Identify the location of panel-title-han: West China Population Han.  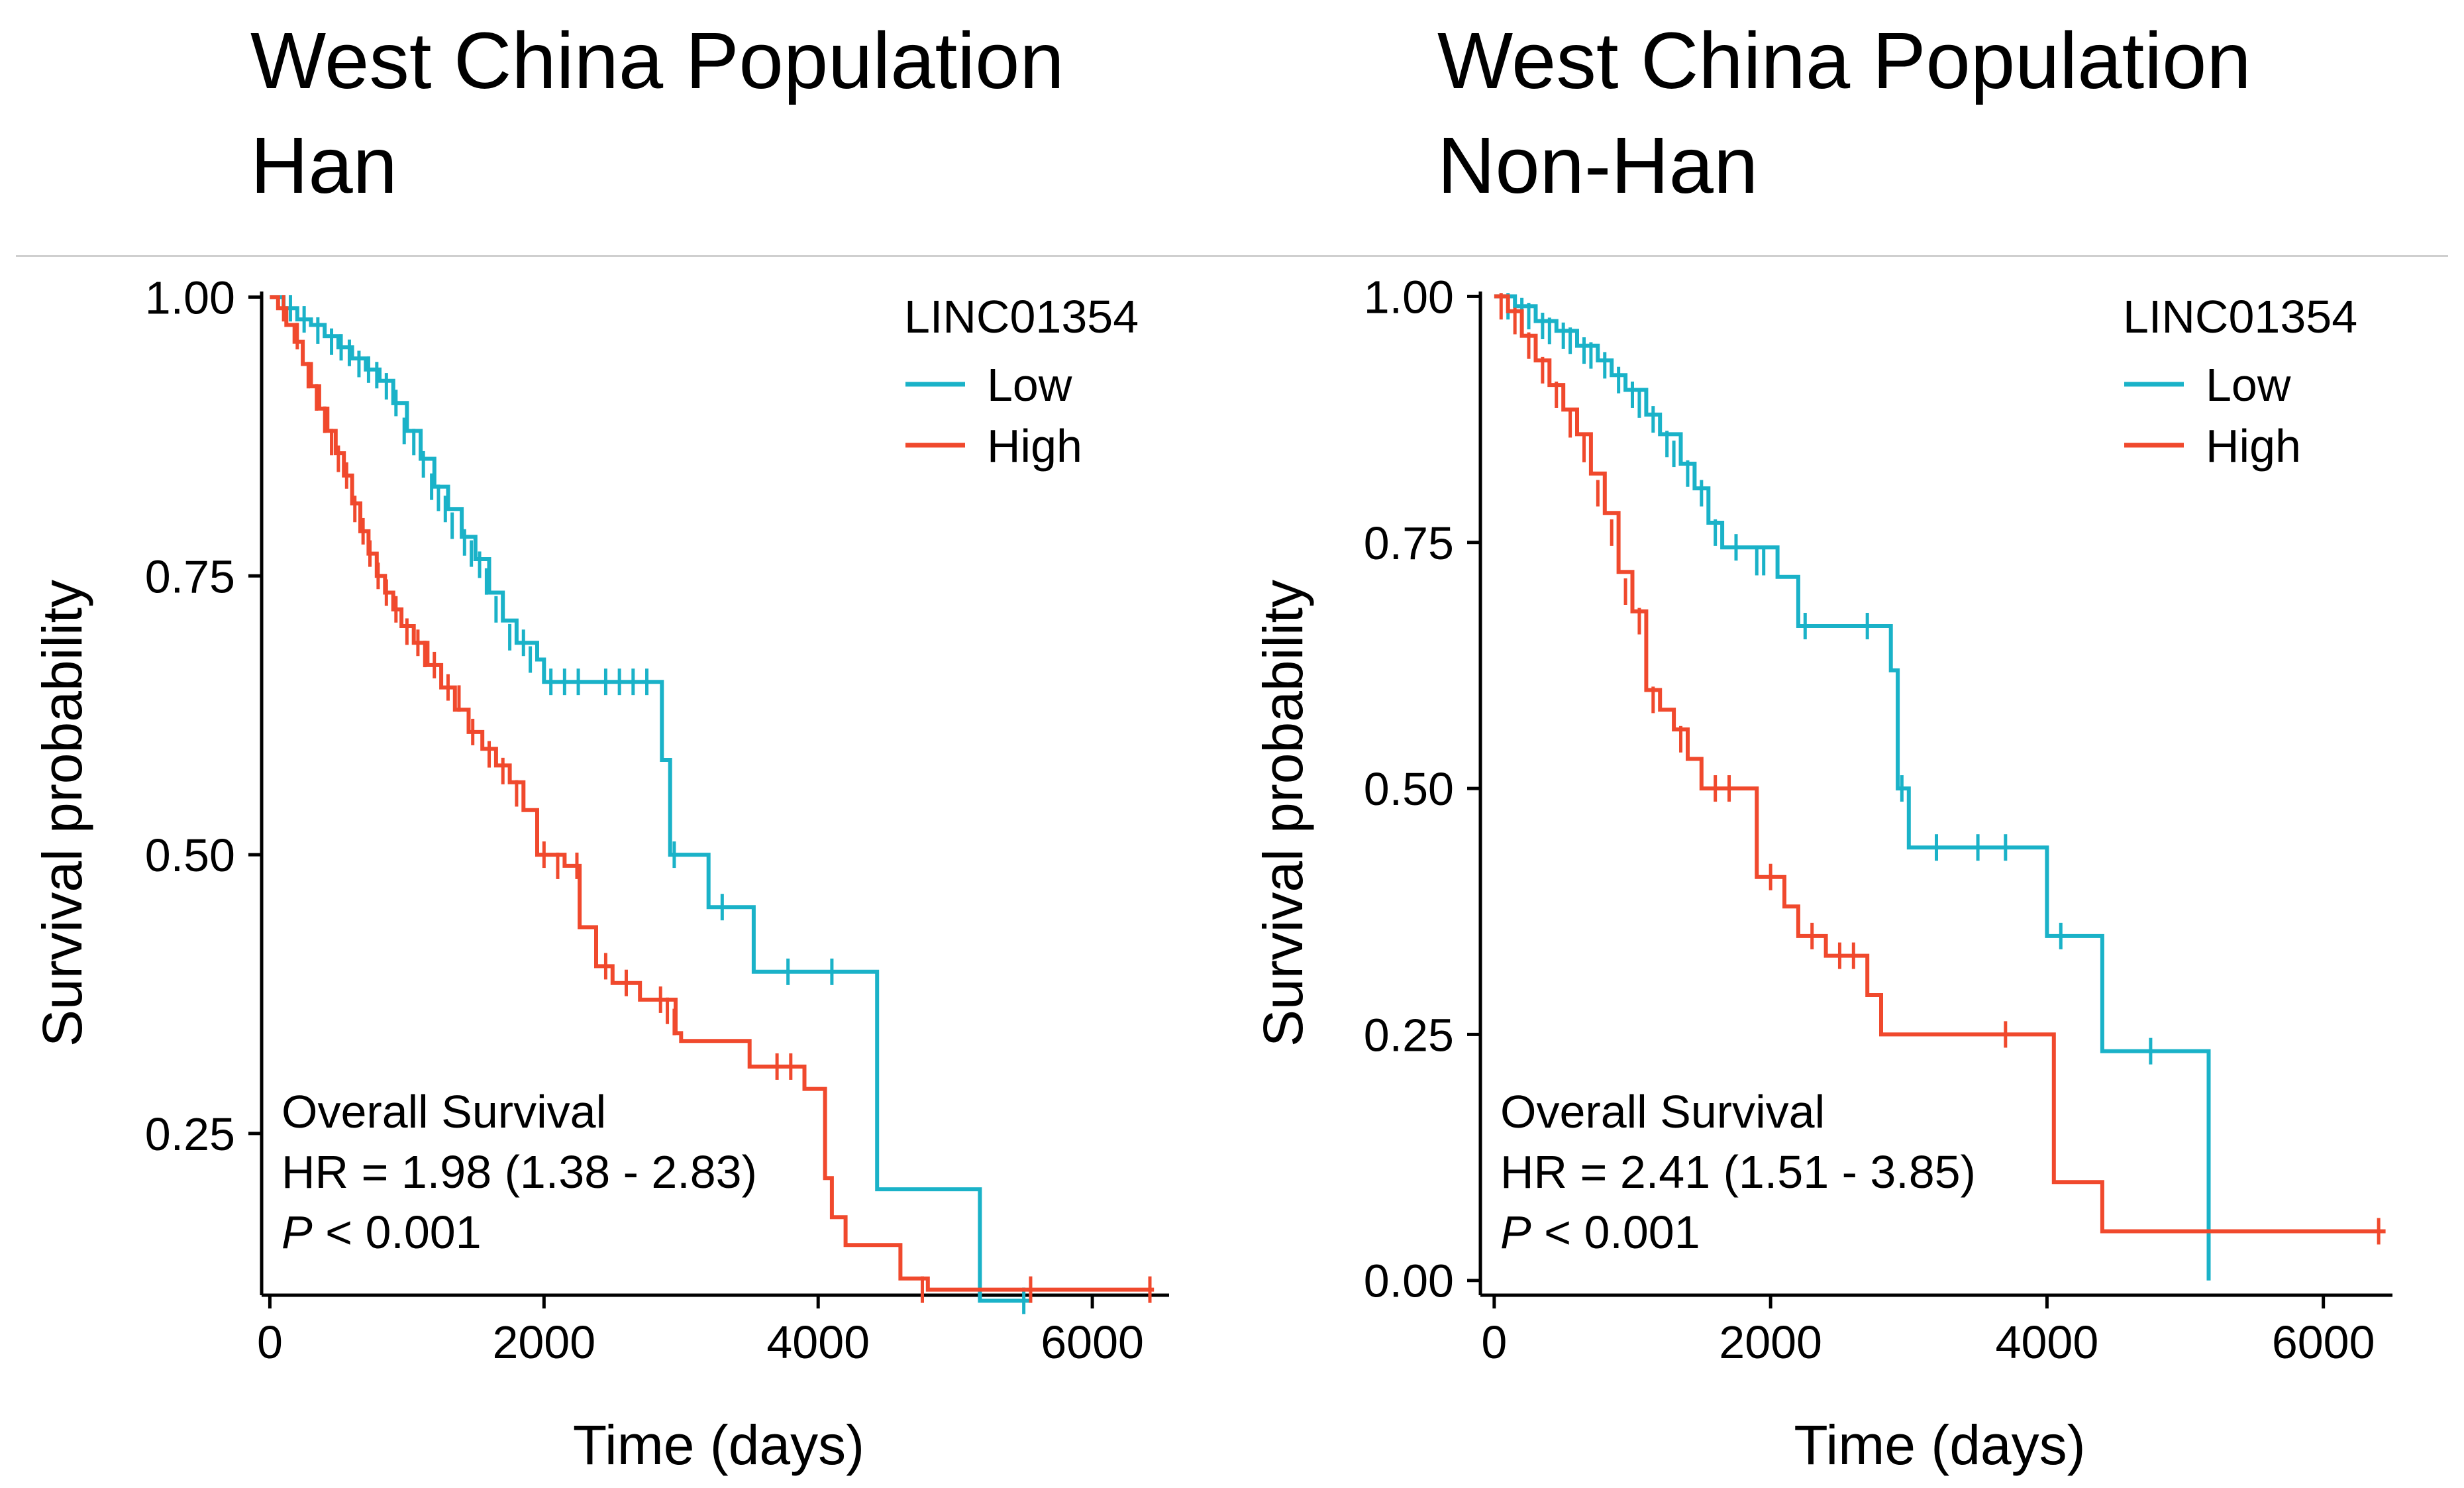
(657, 112).